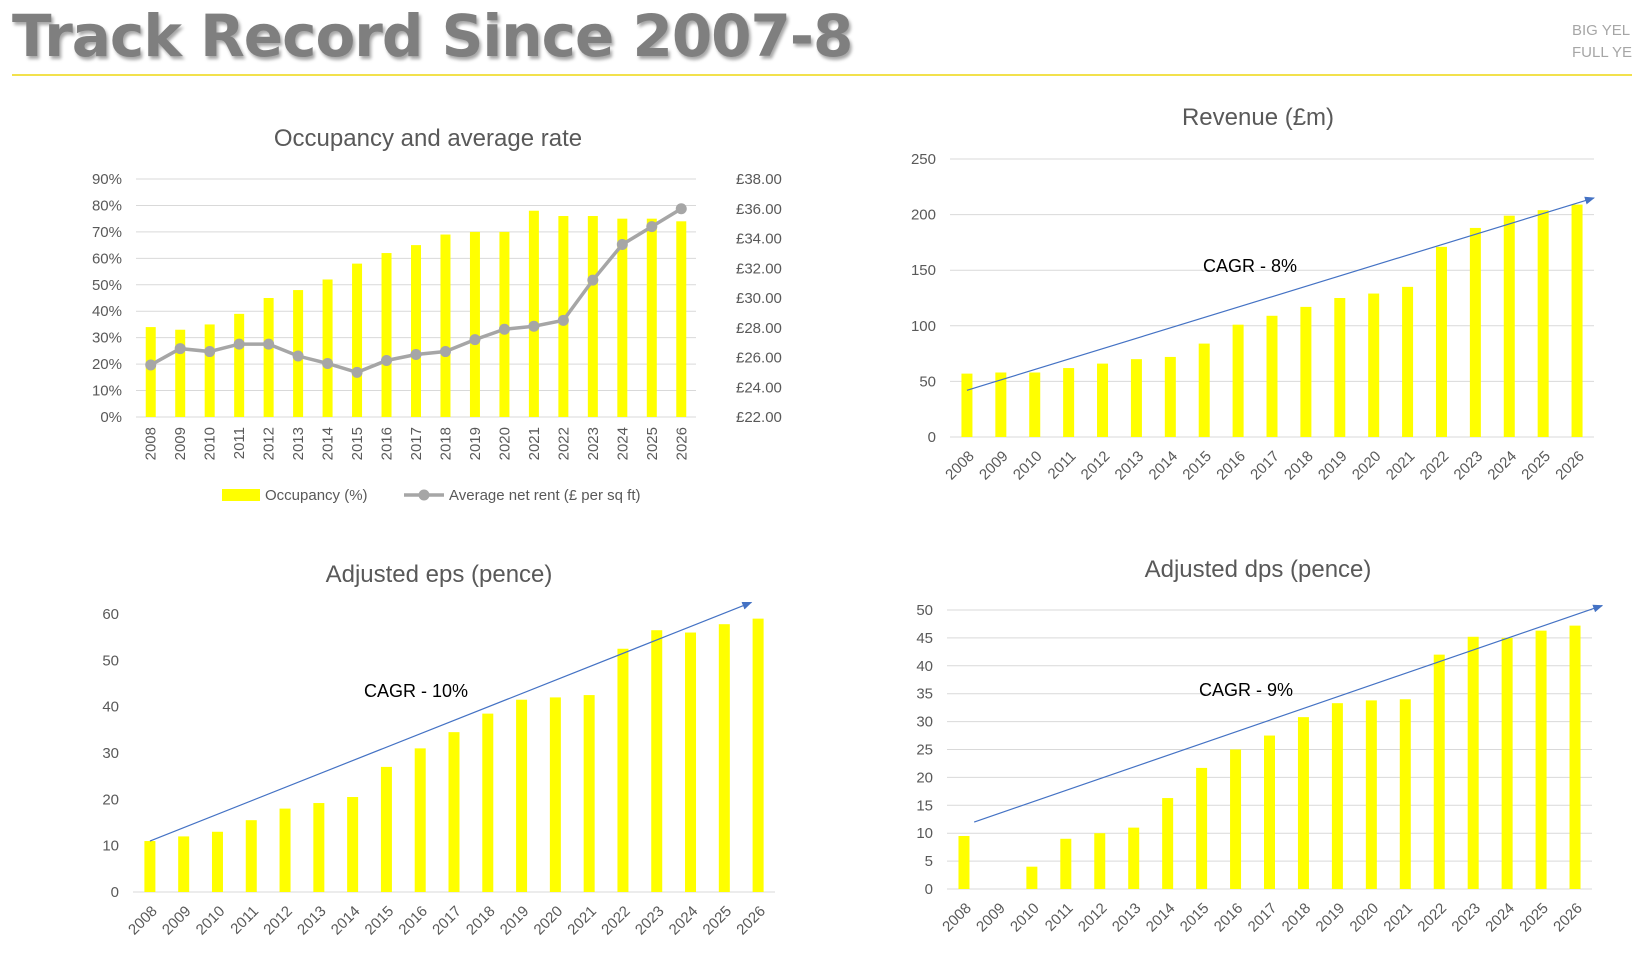 The width and height of the screenshot is (1632, 955). What do you see at coordinates (758, 755) in the screenshot?
I see `bar-2026` at bounding box center [758, 755].